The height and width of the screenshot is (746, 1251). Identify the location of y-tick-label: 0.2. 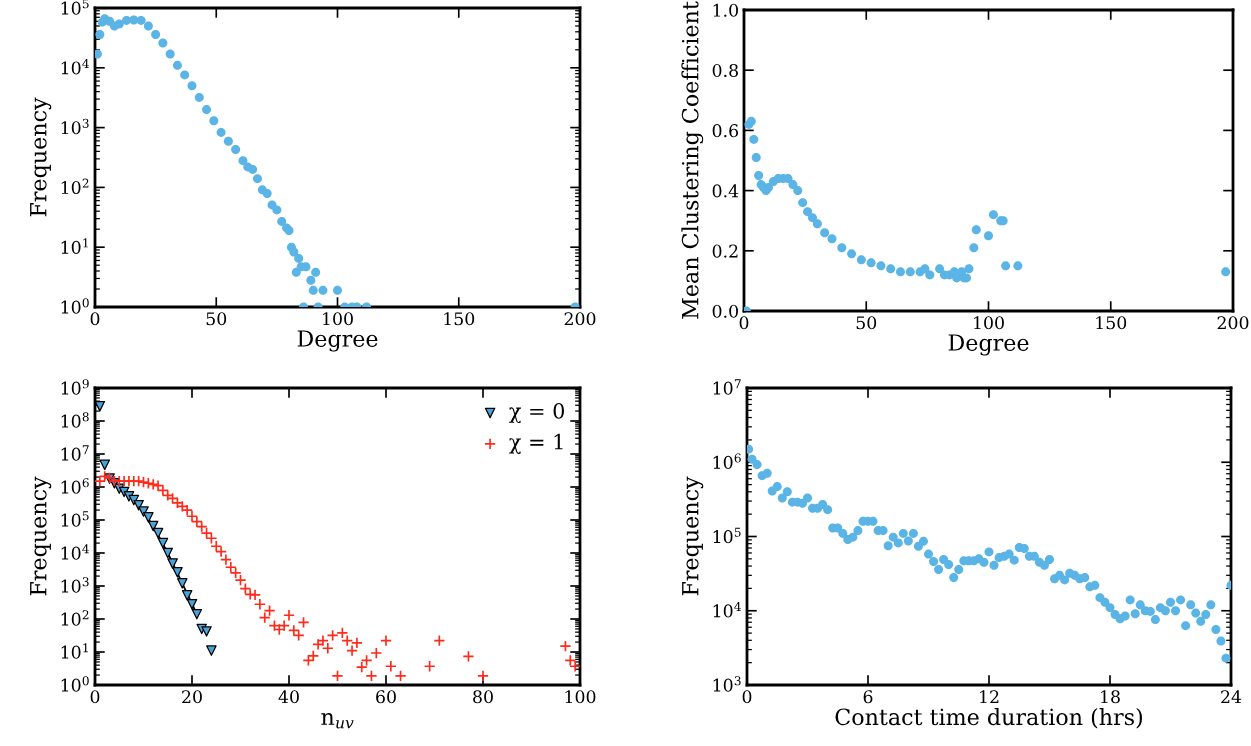
(725, 251).